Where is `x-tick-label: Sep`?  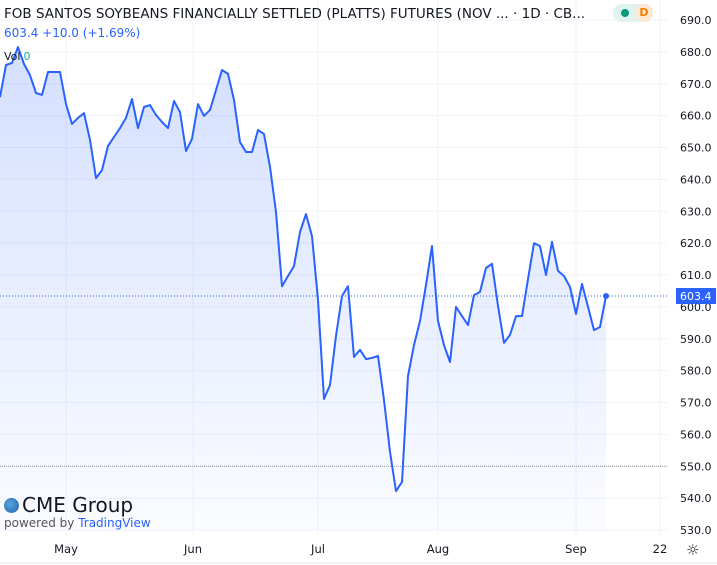 x-tick-label: Sep is located at coordinates (576, 549).